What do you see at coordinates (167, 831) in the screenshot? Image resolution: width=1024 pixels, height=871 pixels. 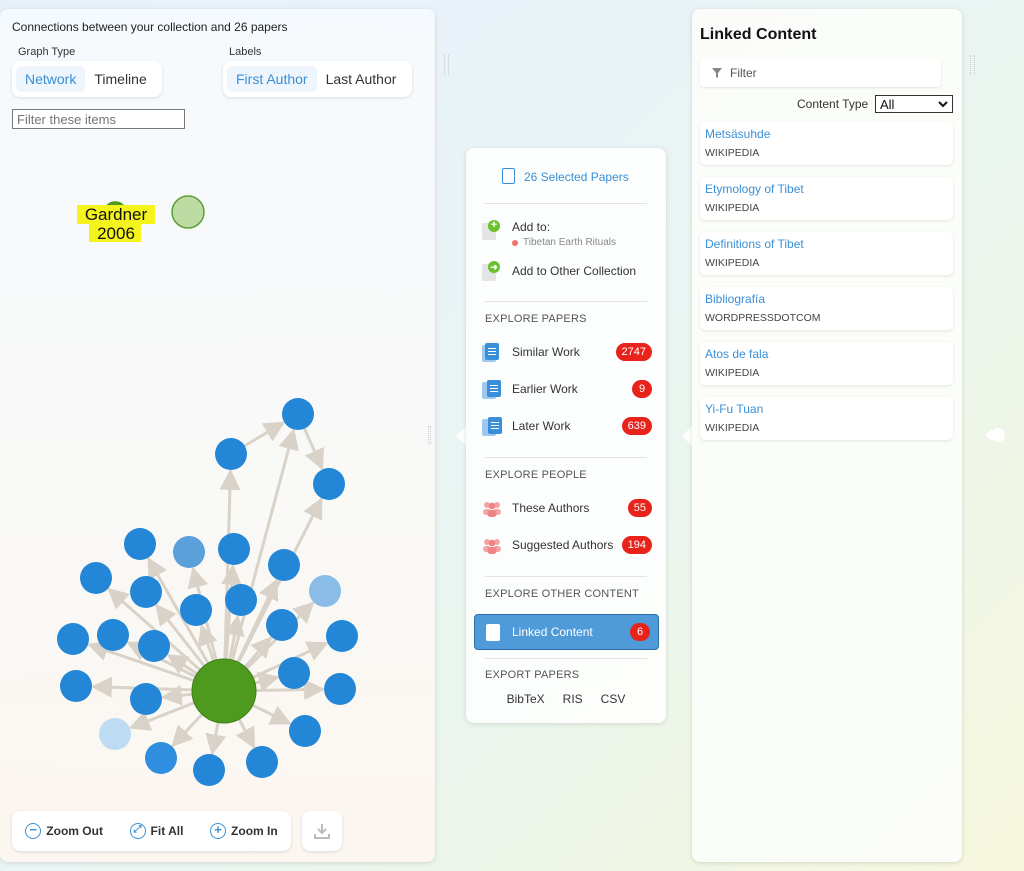 I see `fit-all-label: Fit All` at bounding box center [167, 831].